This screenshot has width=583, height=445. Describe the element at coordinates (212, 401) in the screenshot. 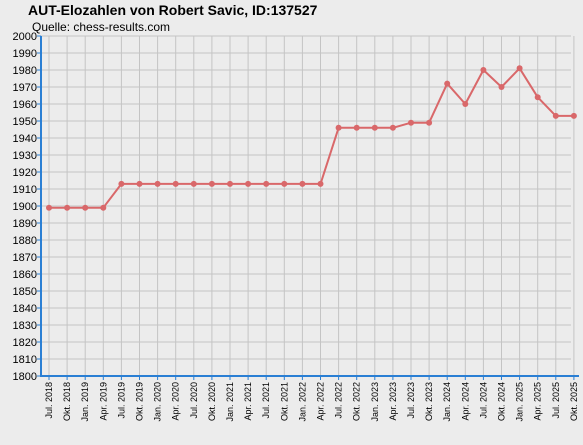

I see `x-tick-label: Okt. 2020` at that location.